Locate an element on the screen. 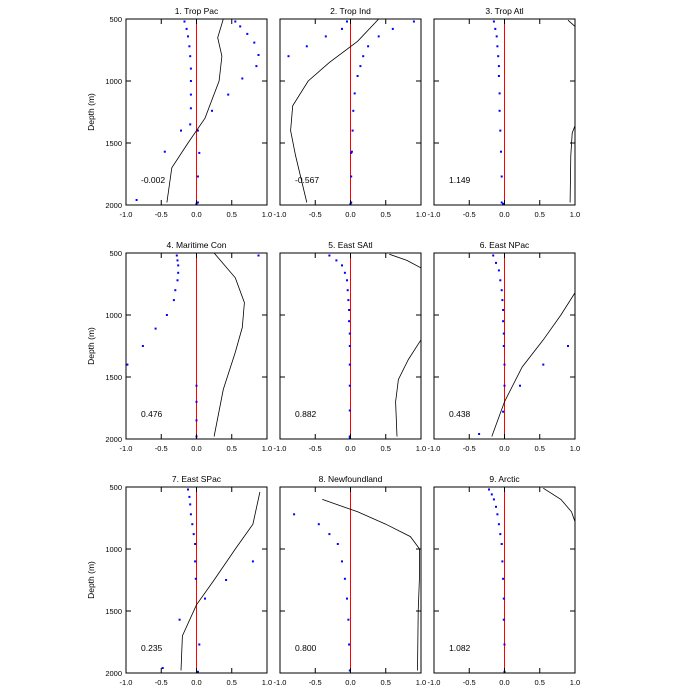  y-tick-label: 1500 is located at coordinates (113, 143).